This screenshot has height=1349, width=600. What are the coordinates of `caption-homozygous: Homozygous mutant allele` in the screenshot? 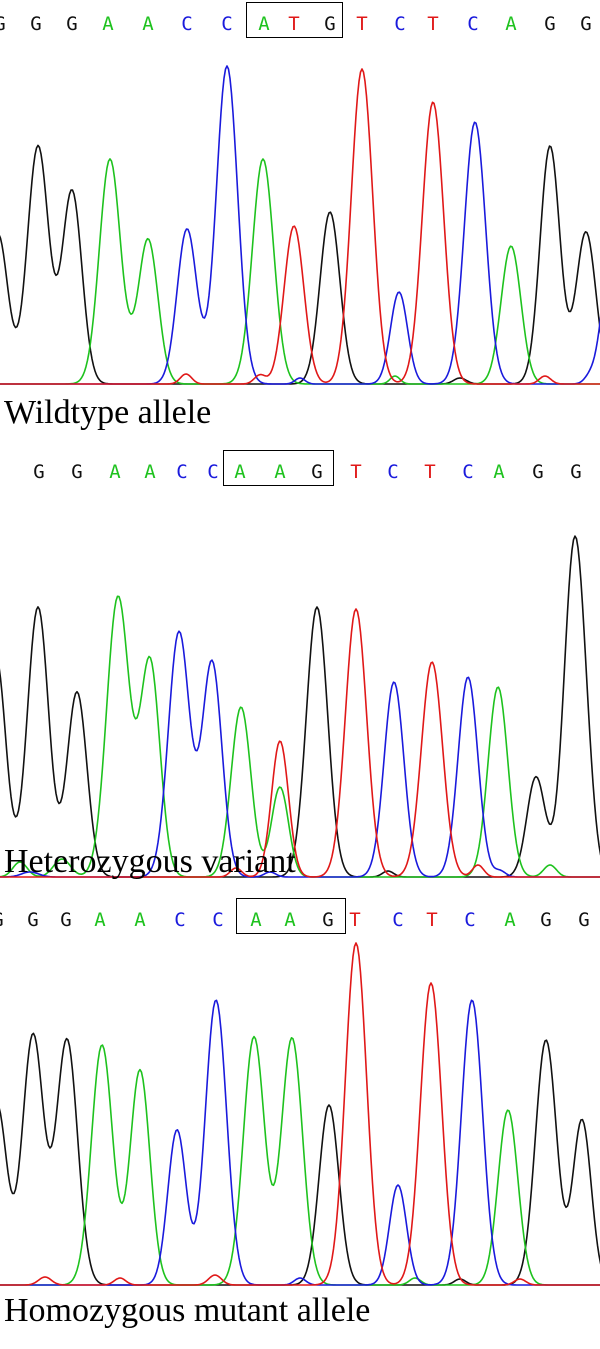 It's located at (187, 1310).